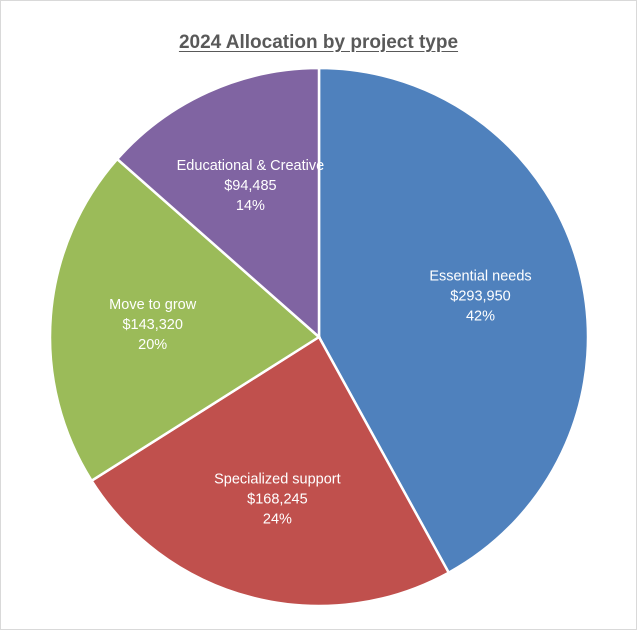 The image size is (637, 630). I want to click on slice-amount: $143,320, so click(152, 325).